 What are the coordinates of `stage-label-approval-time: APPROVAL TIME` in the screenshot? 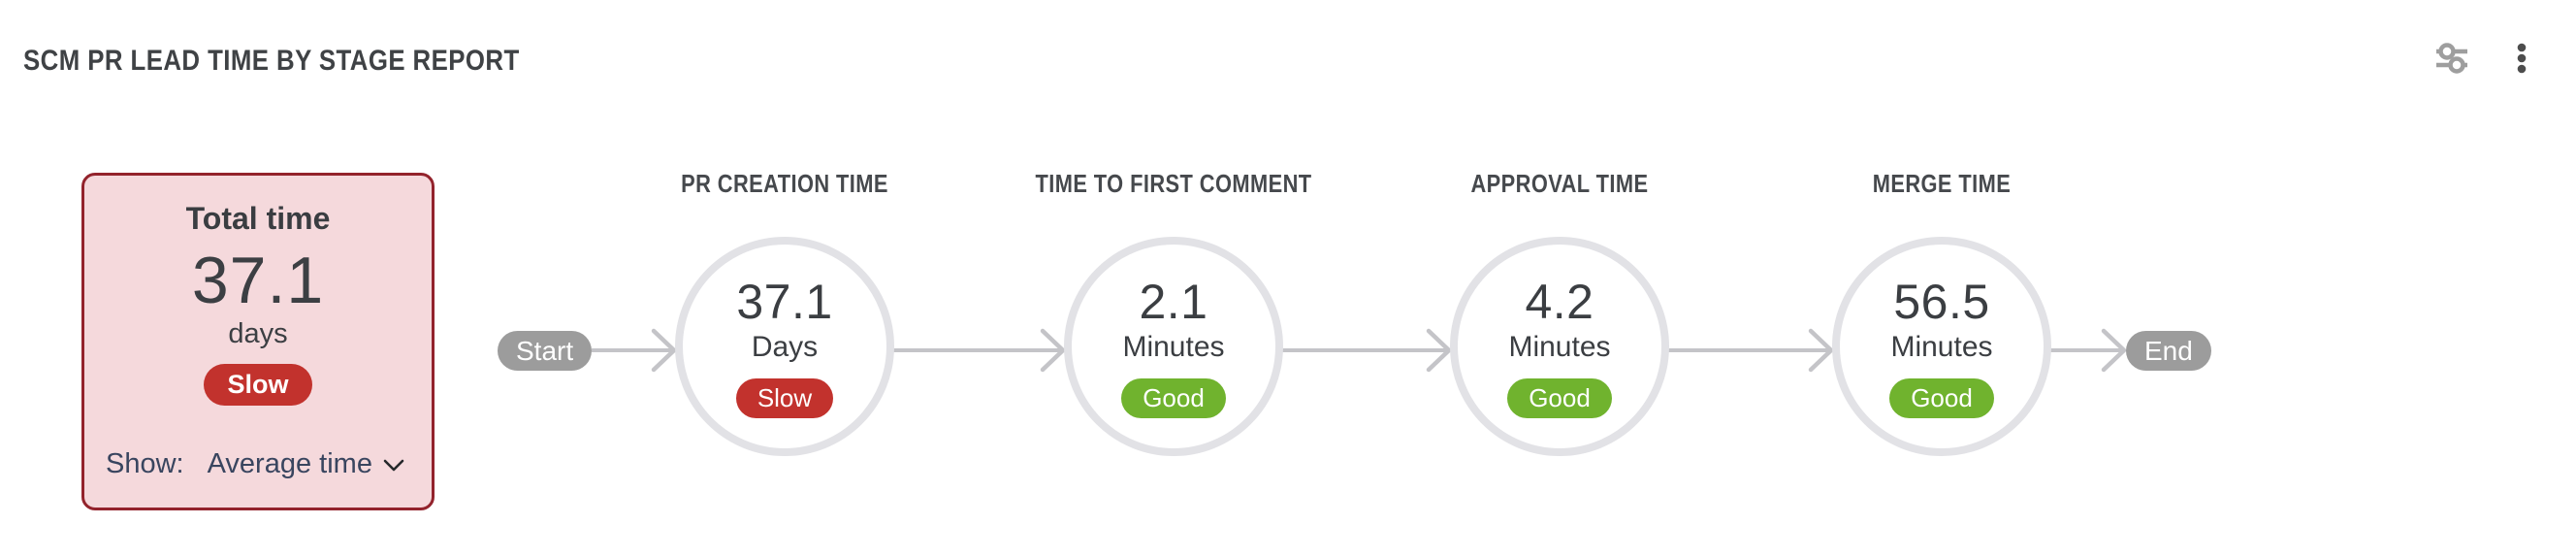 It's located at (1559, 183).